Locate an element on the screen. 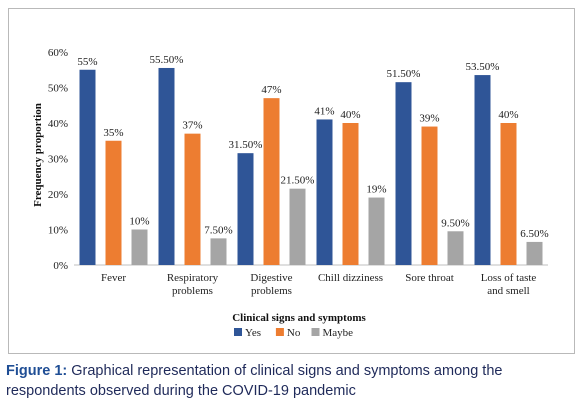 This screenshot has height=413, width=583. y-axis-title: Frequency proportion is located at coordinates (38, 155).